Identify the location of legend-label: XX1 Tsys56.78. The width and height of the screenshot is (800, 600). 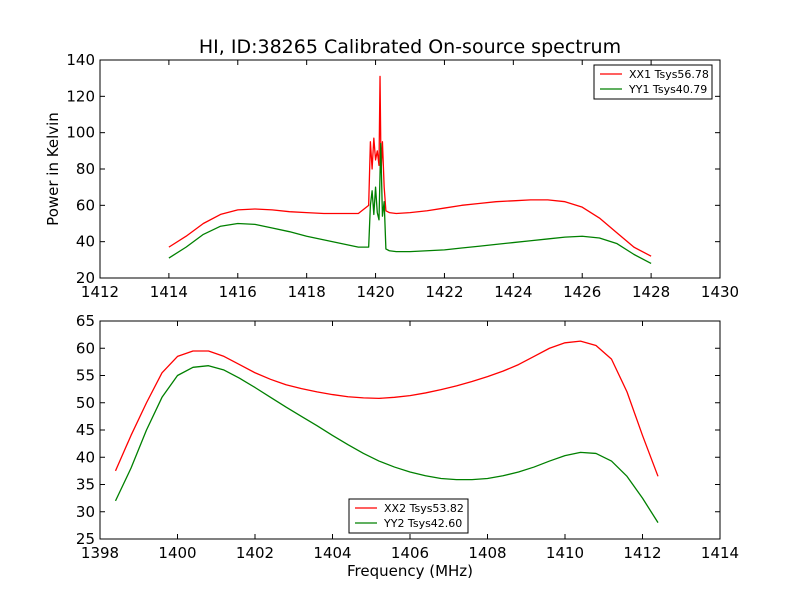
(669, 74).